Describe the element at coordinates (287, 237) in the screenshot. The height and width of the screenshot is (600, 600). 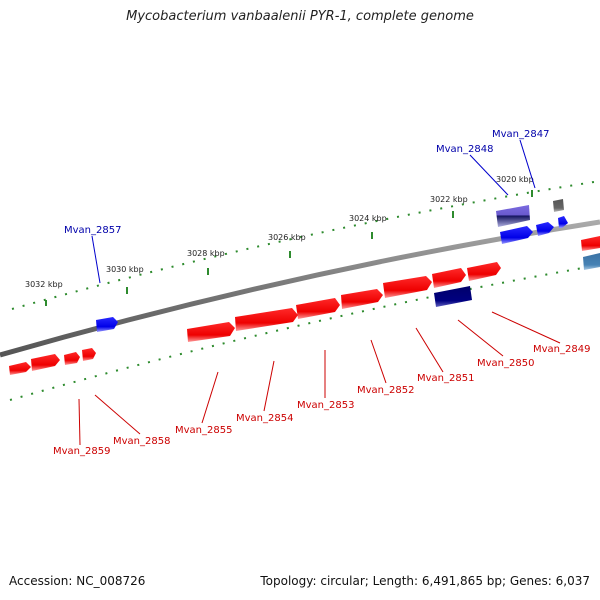
I see `tick-label-3026: 3026 kbp` at that location.